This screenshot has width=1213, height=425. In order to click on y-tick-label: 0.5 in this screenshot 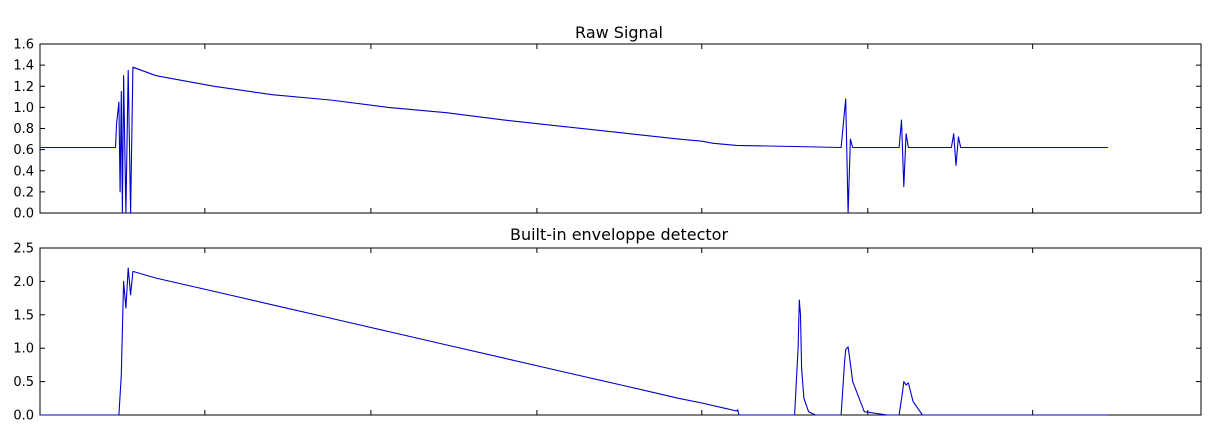, I will do `click(23, 382)`.